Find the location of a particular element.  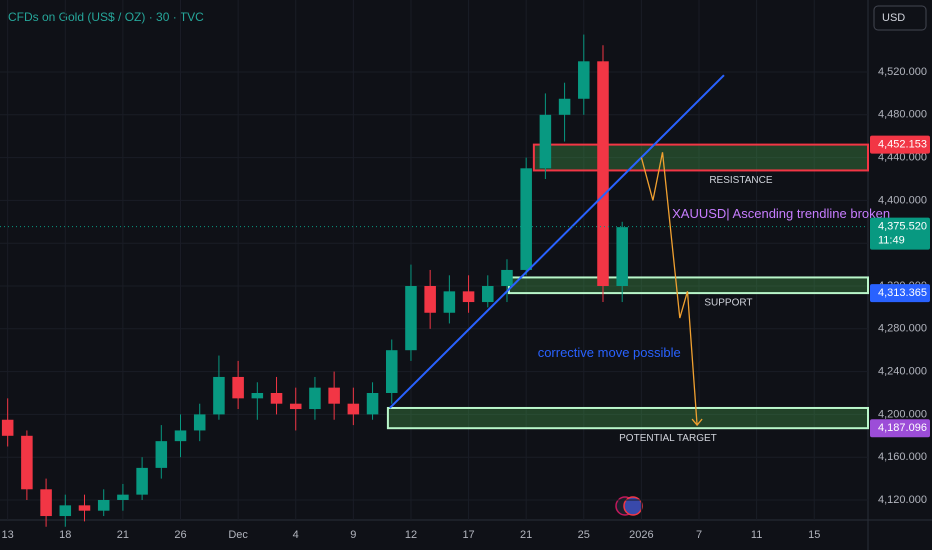

y-tick-label: 4,520.000 is located at coordinates (902, 72).